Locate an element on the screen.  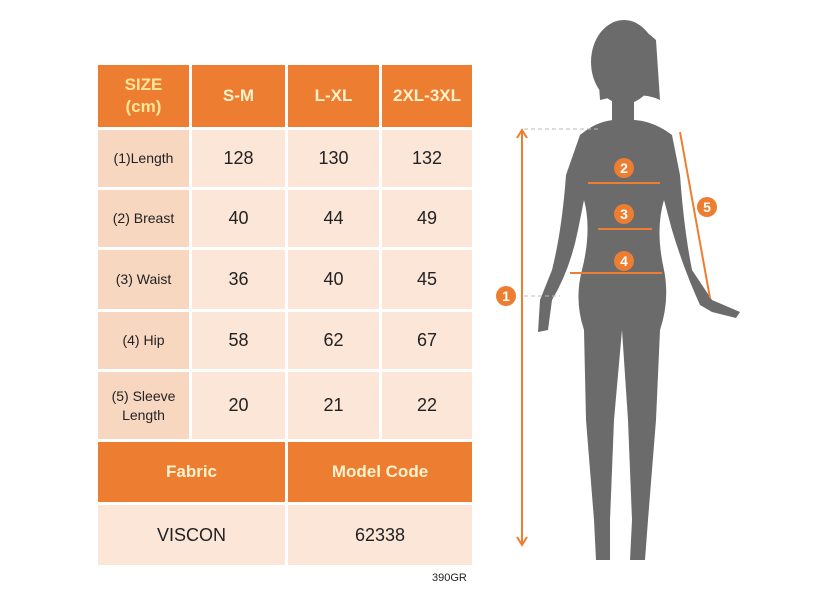
svg-text: 2 is located at coordinates (624, 168).